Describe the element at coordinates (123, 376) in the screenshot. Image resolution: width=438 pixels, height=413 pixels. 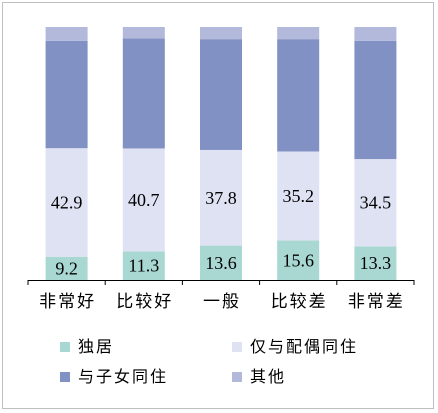
I see `legend-label-3: 与子女同住` at that location.